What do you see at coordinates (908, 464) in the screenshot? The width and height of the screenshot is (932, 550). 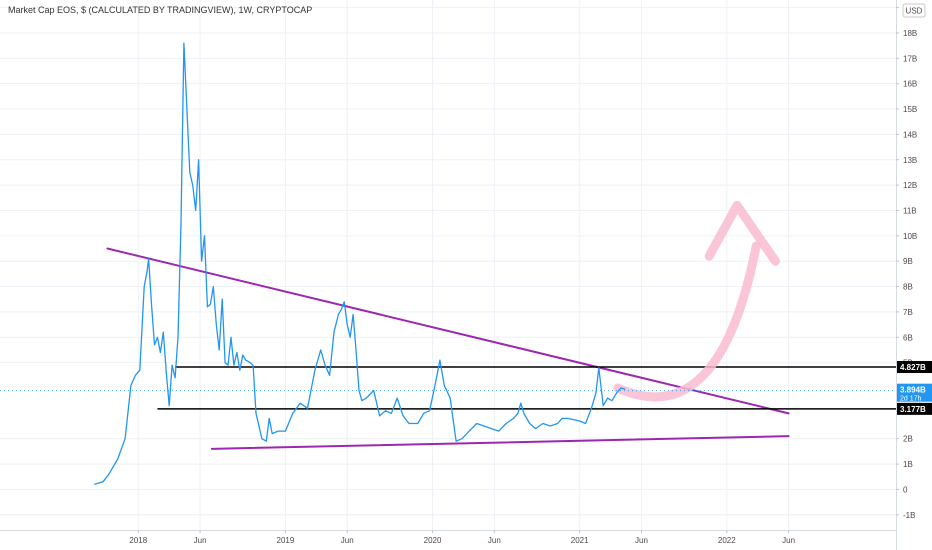 I see `y-tick-label: 1B` at bounding box center [908, 464].